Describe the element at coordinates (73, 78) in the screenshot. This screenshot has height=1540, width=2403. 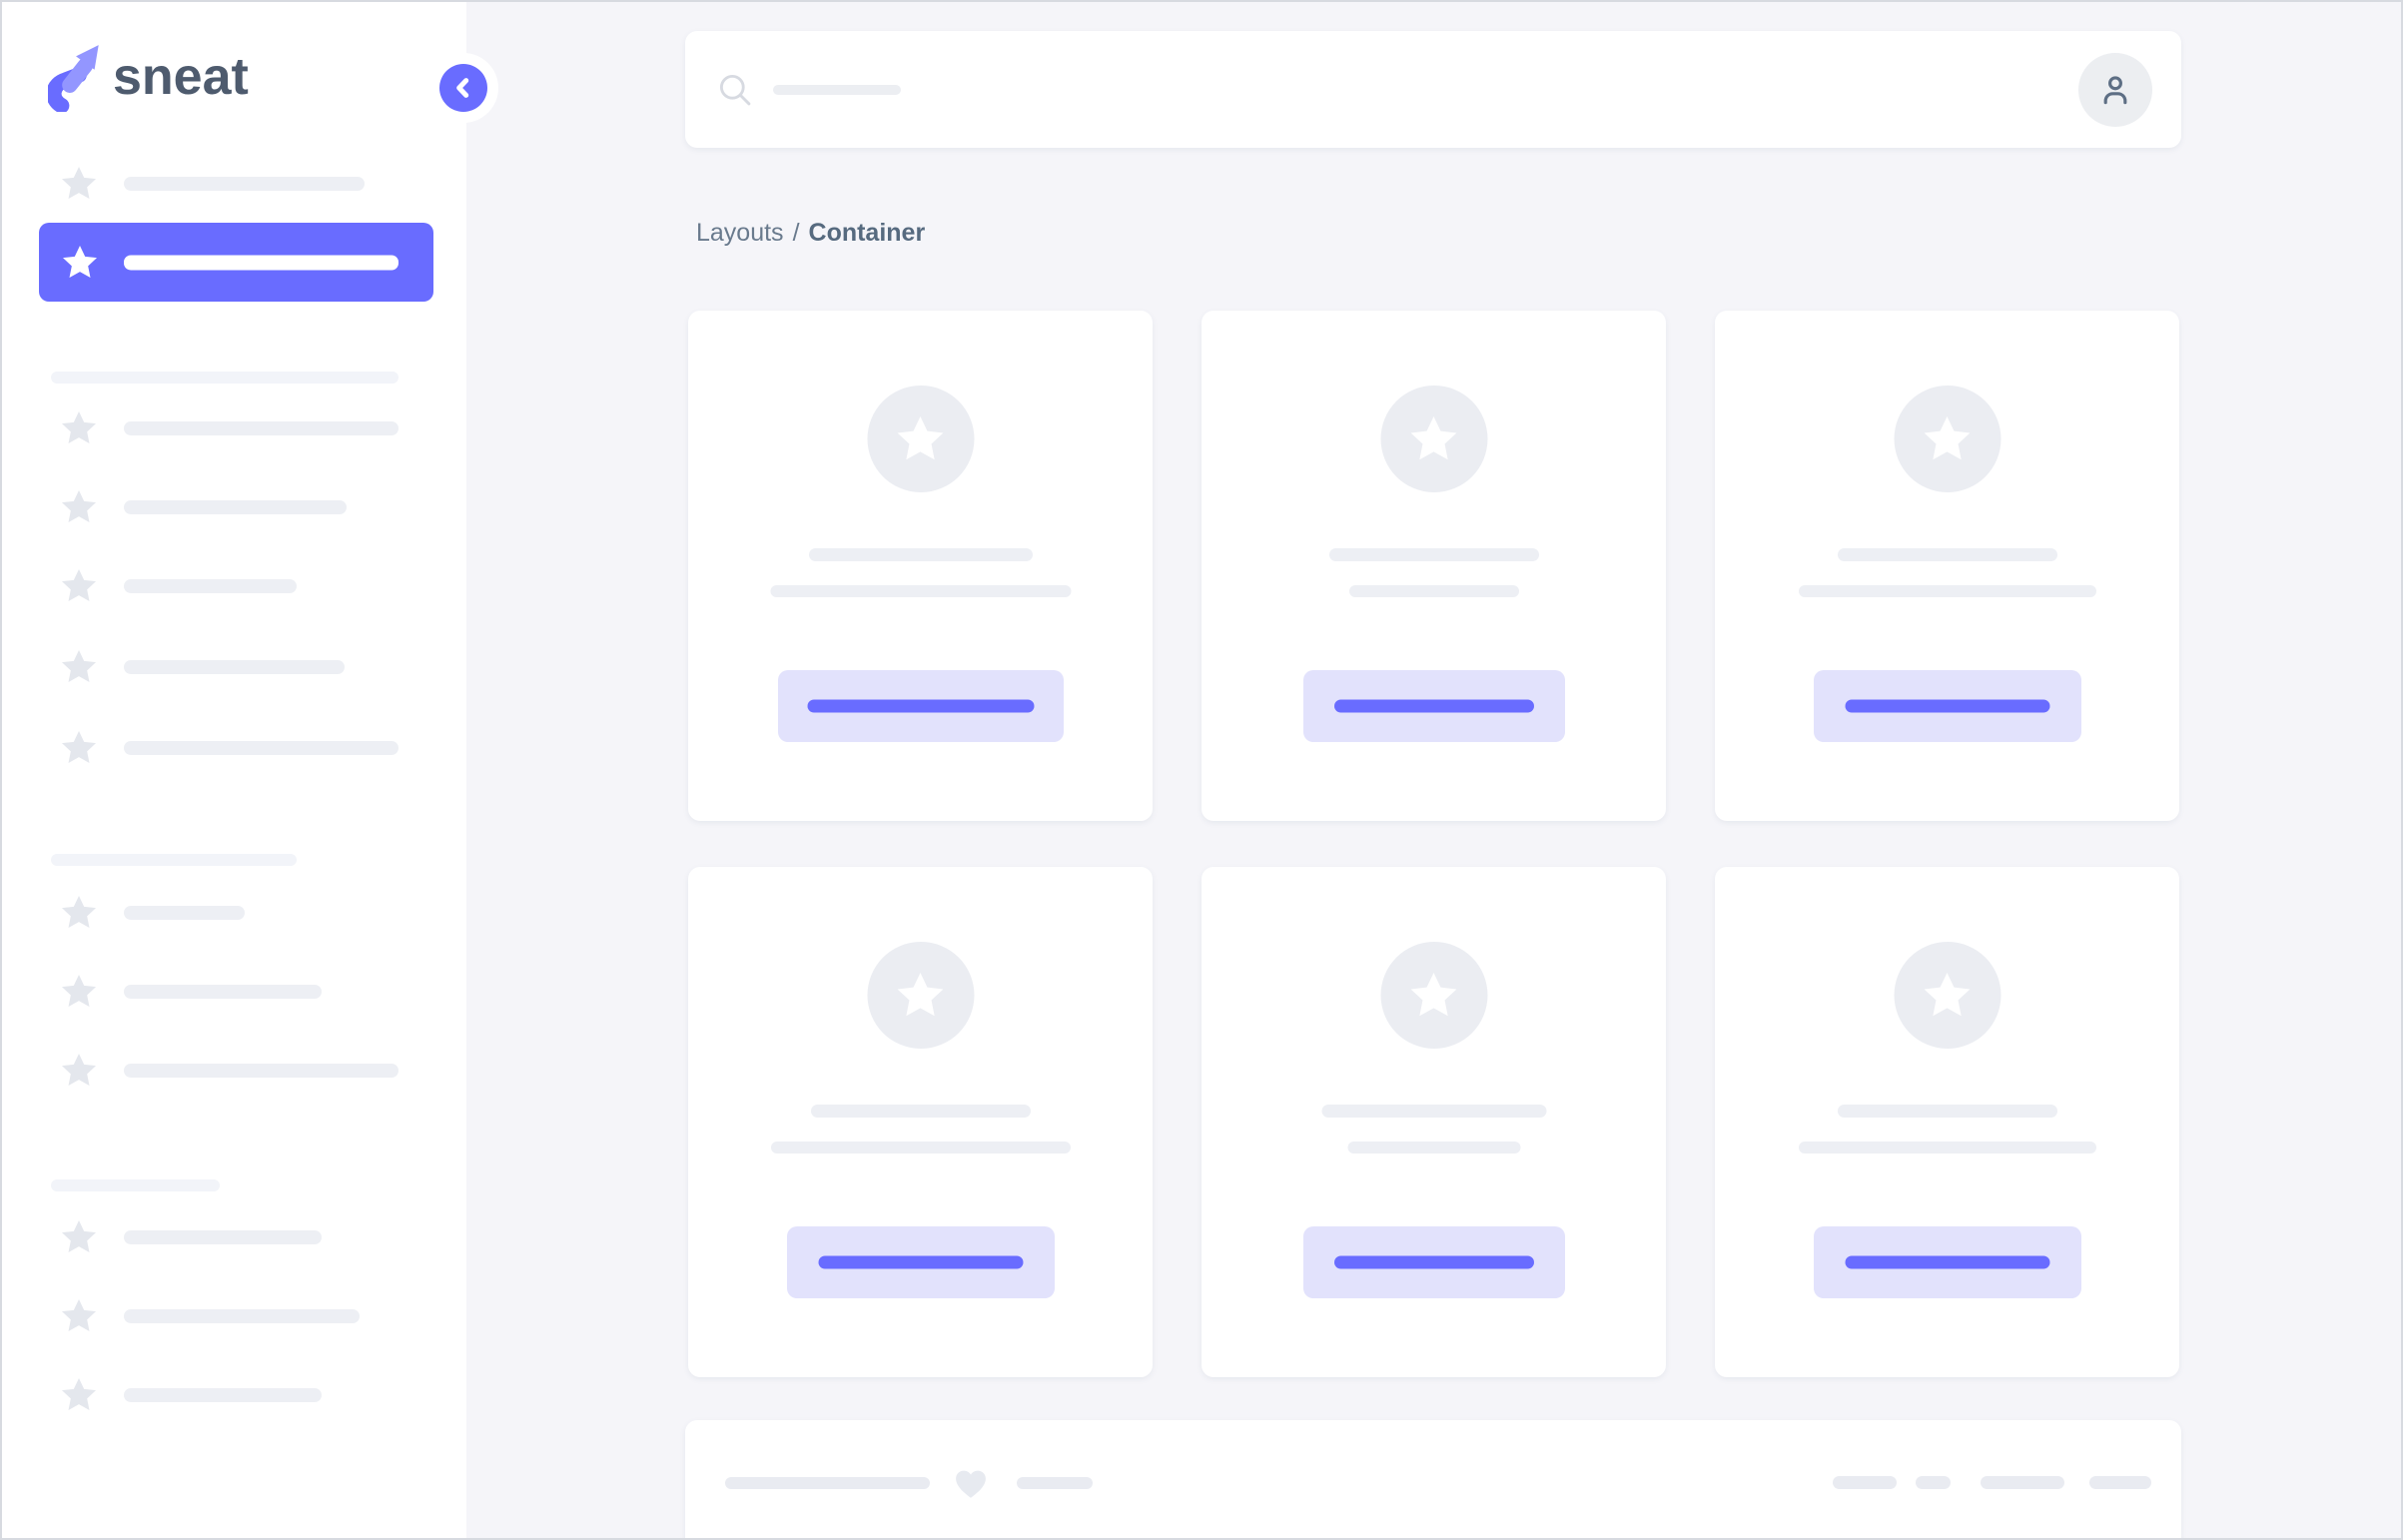
I see `logo-icon` at that location.